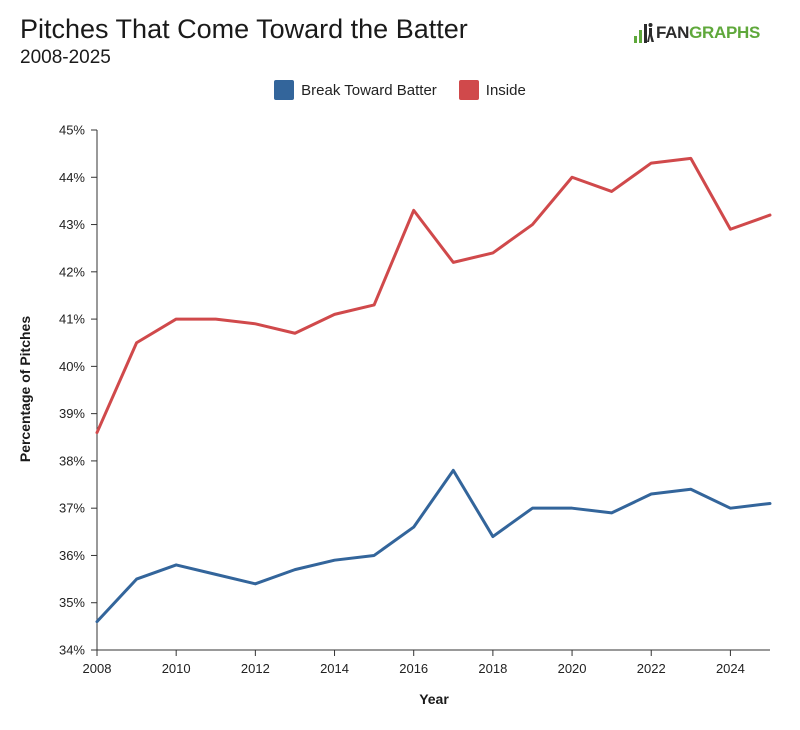 This screenshot has width=800, height=730. Describe the element at coordinates (72, 508) in the screenshot. I see `y-tick-label: 37%` at that location.